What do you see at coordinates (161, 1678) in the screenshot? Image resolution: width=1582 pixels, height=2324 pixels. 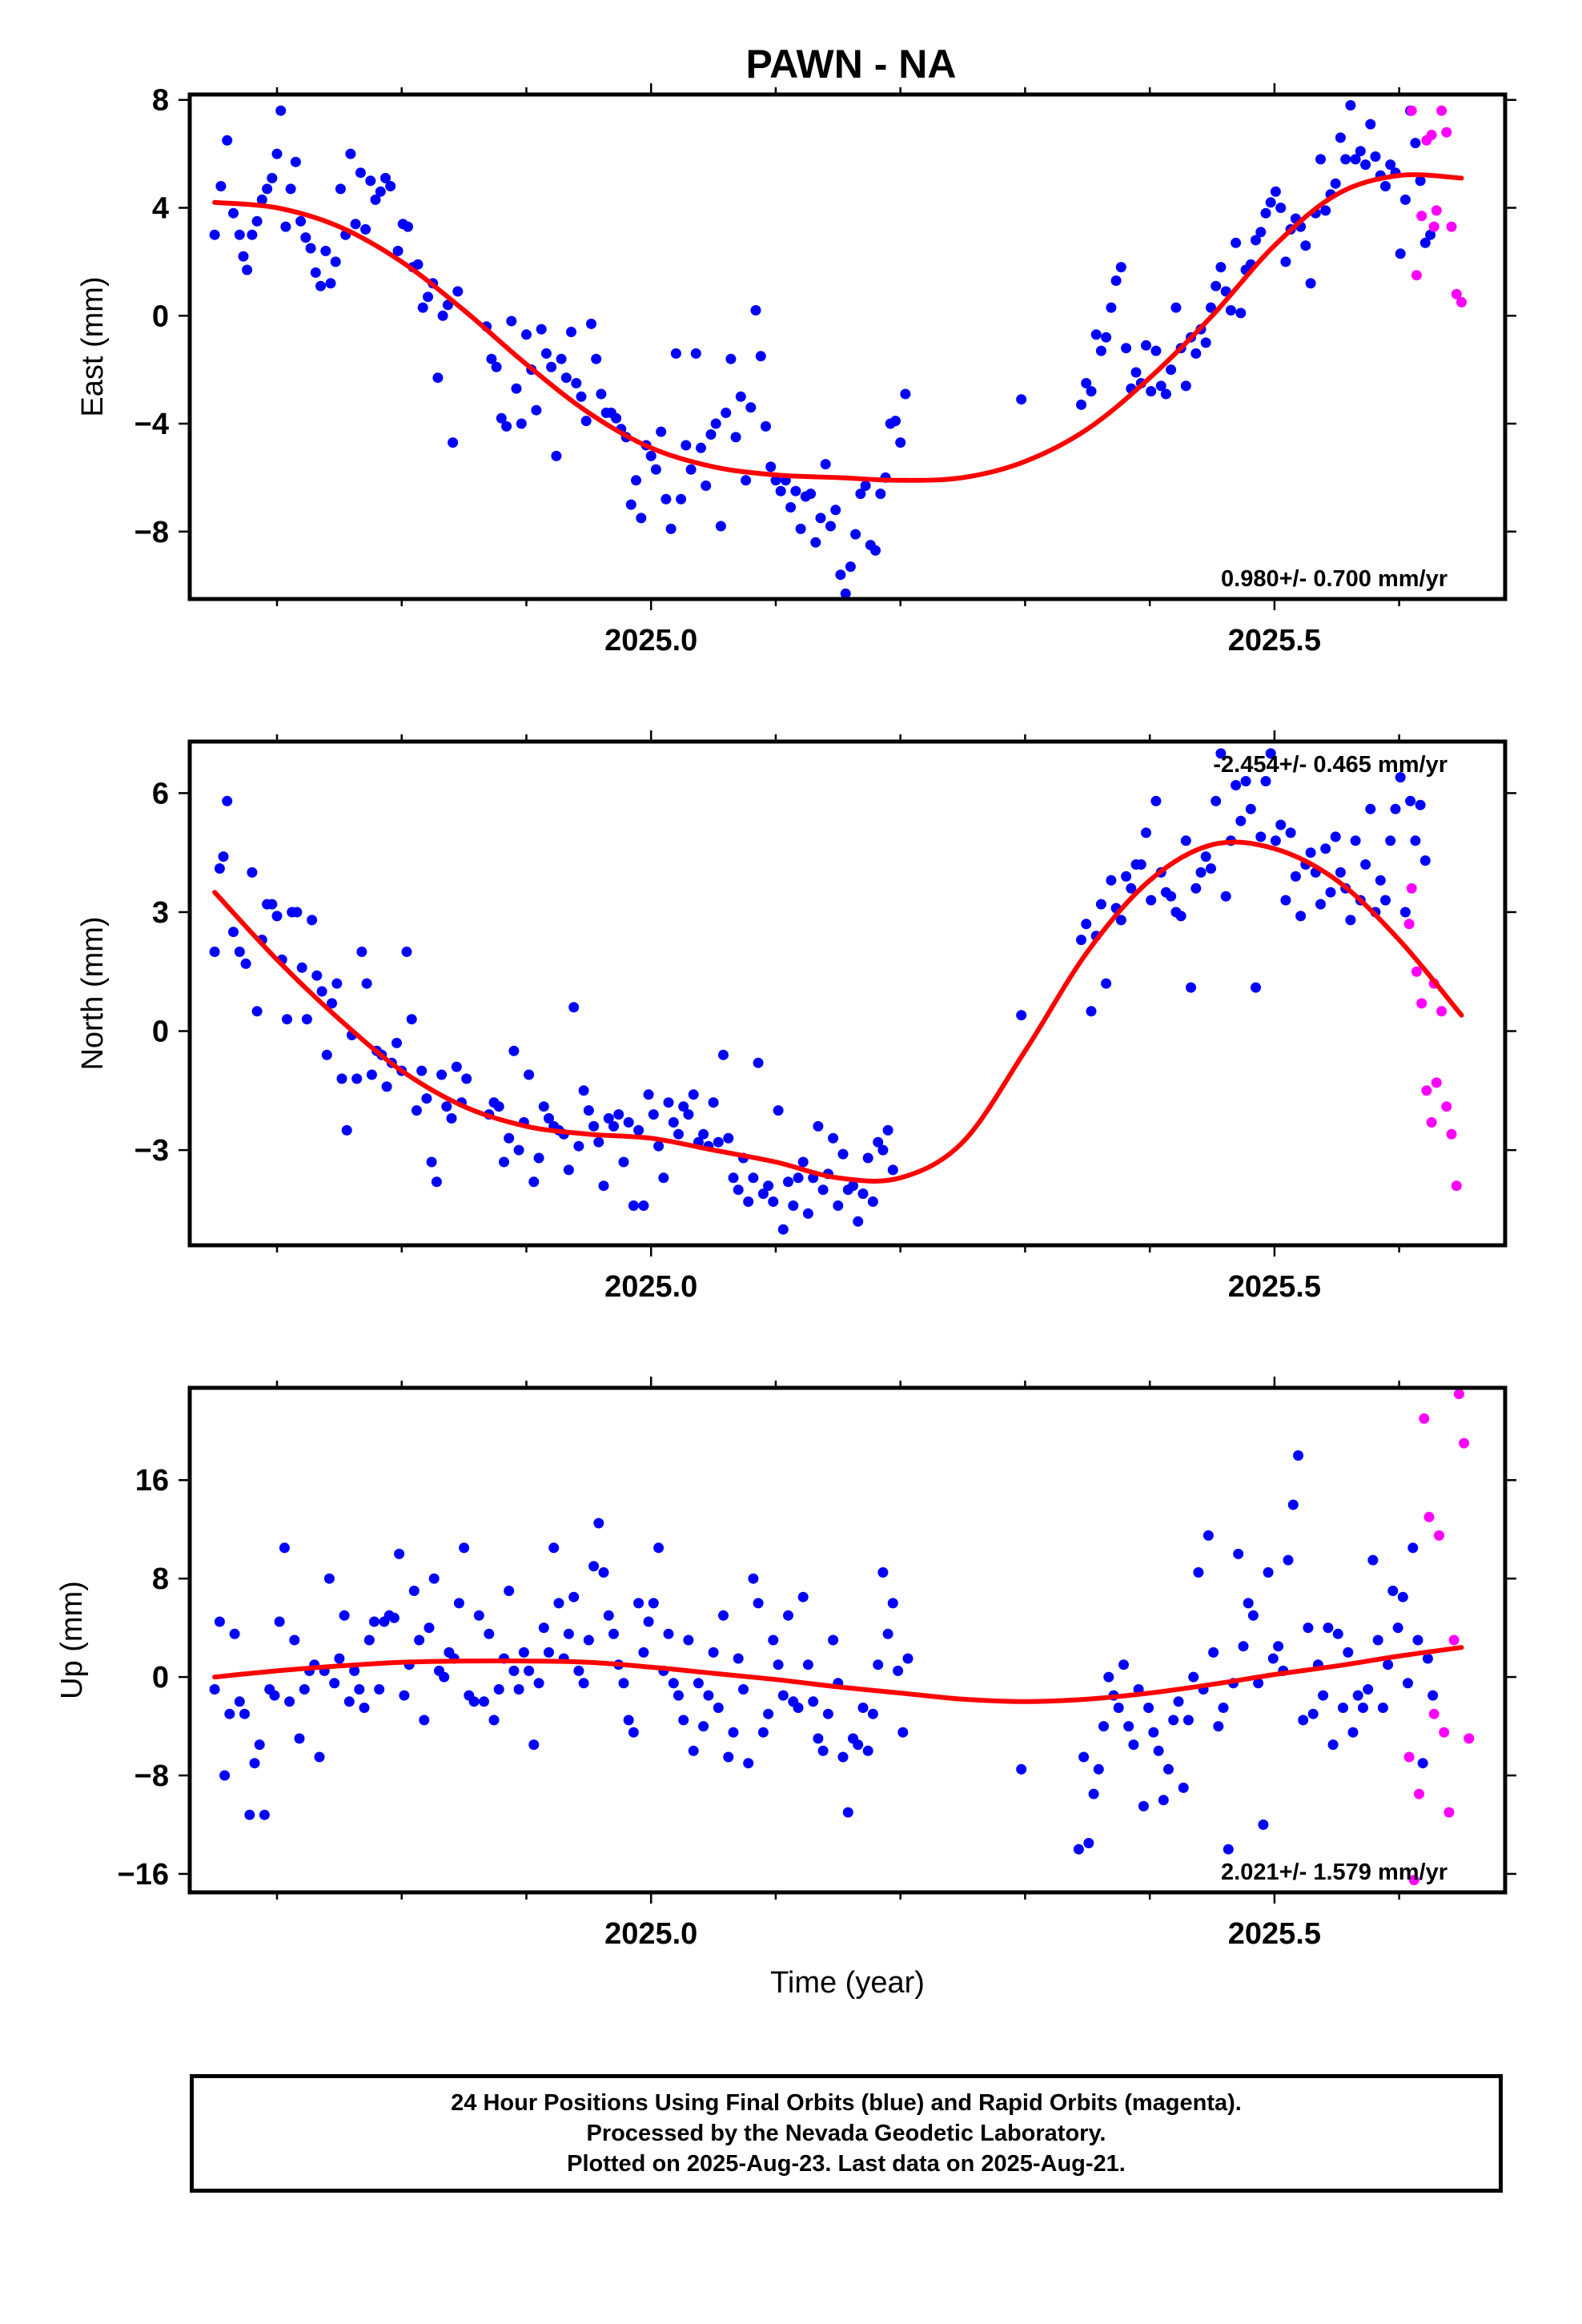 I see `y-tick-label: 0` at bounding box center [161, 1678].